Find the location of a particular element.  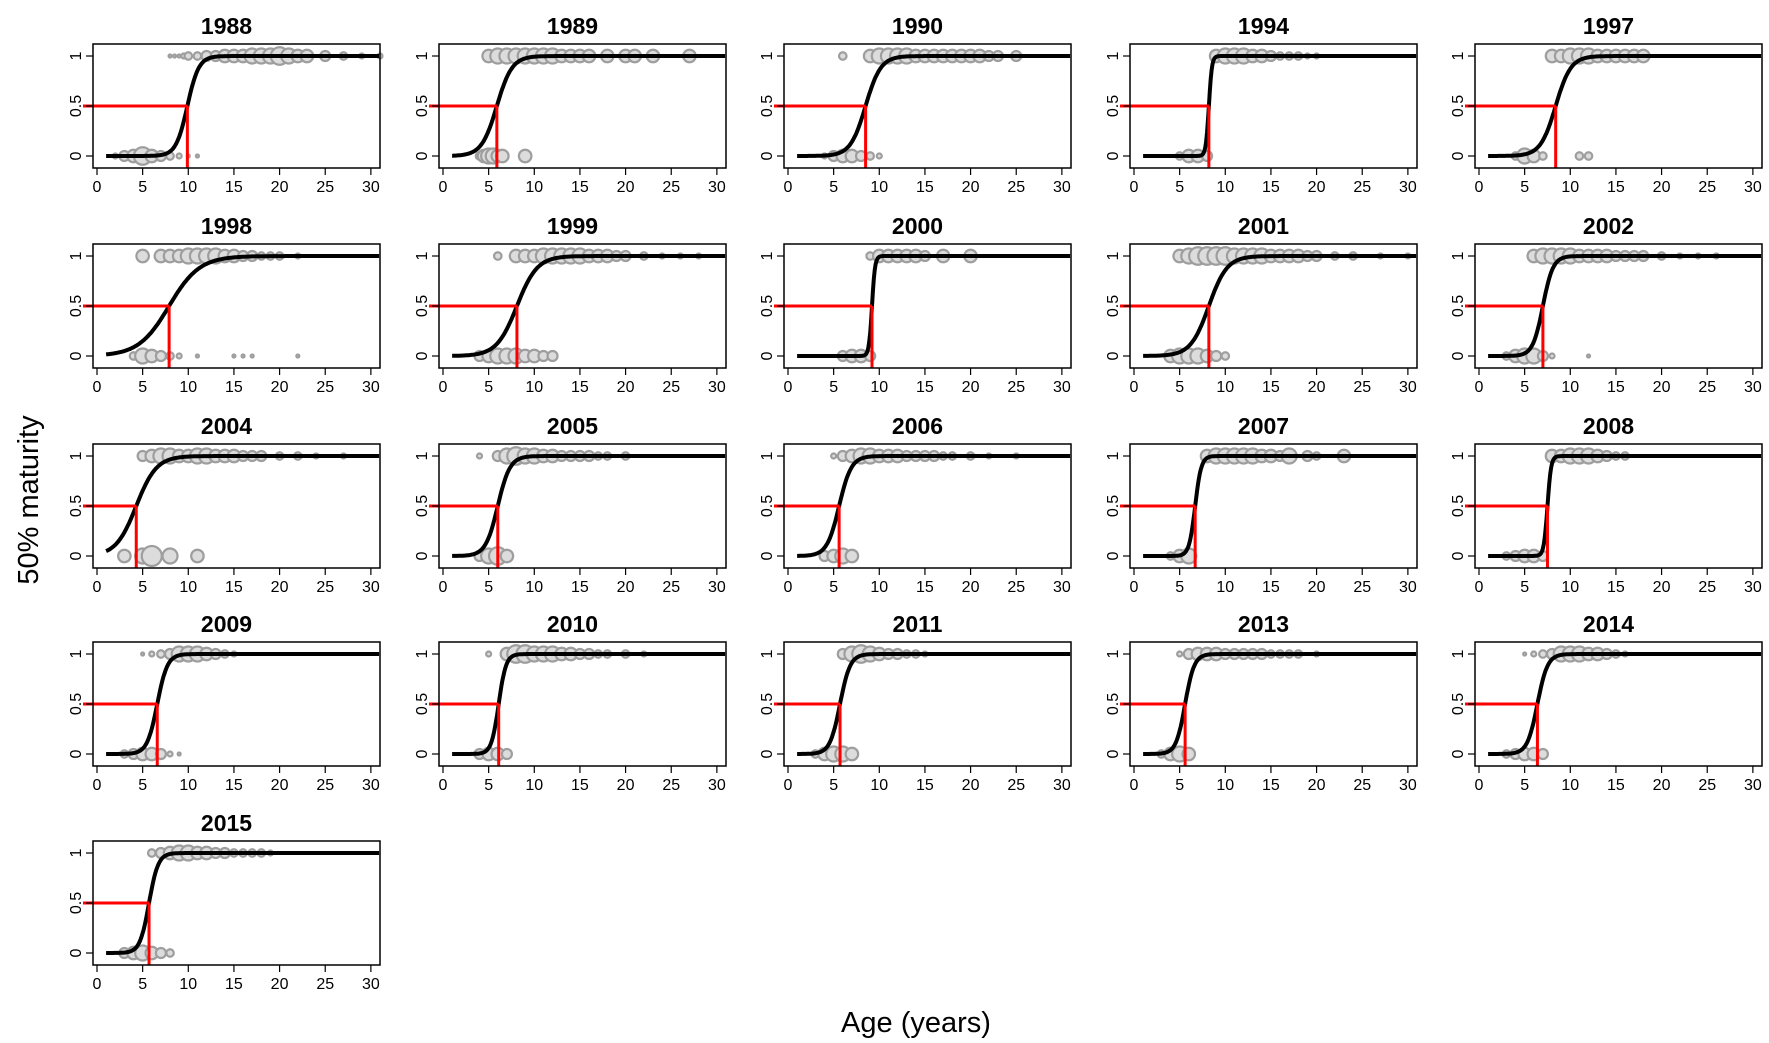

panel-title: 2007 is located at coordinates (1263, 426).